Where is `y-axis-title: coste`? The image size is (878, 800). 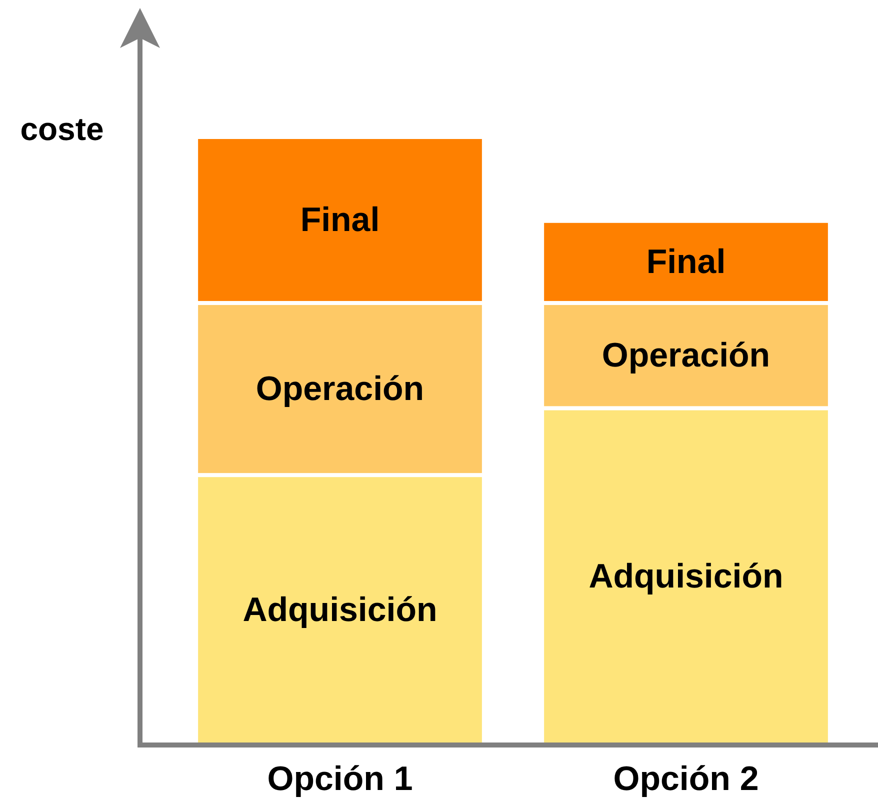
y-axis-title: coste is located at coordinates (62, 129).